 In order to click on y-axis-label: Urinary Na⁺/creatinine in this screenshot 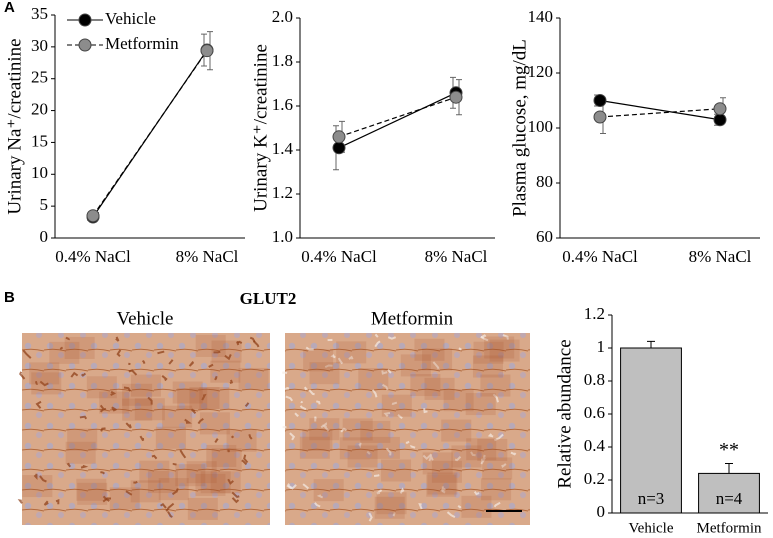, I will do `click(14, 126)`.